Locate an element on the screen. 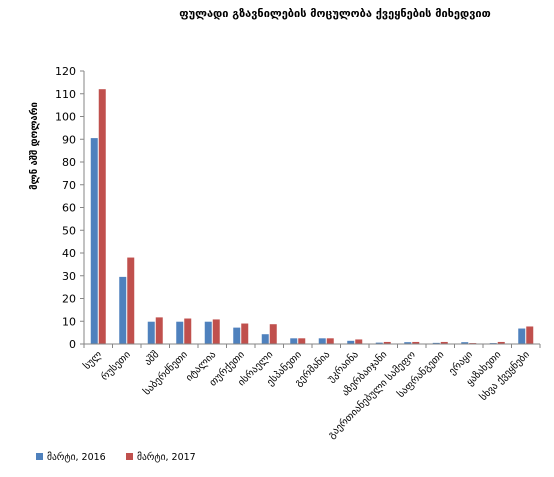 The image size is (554, 477). legend-label: მარტი, 2017 is located at coordinates (166, 457).